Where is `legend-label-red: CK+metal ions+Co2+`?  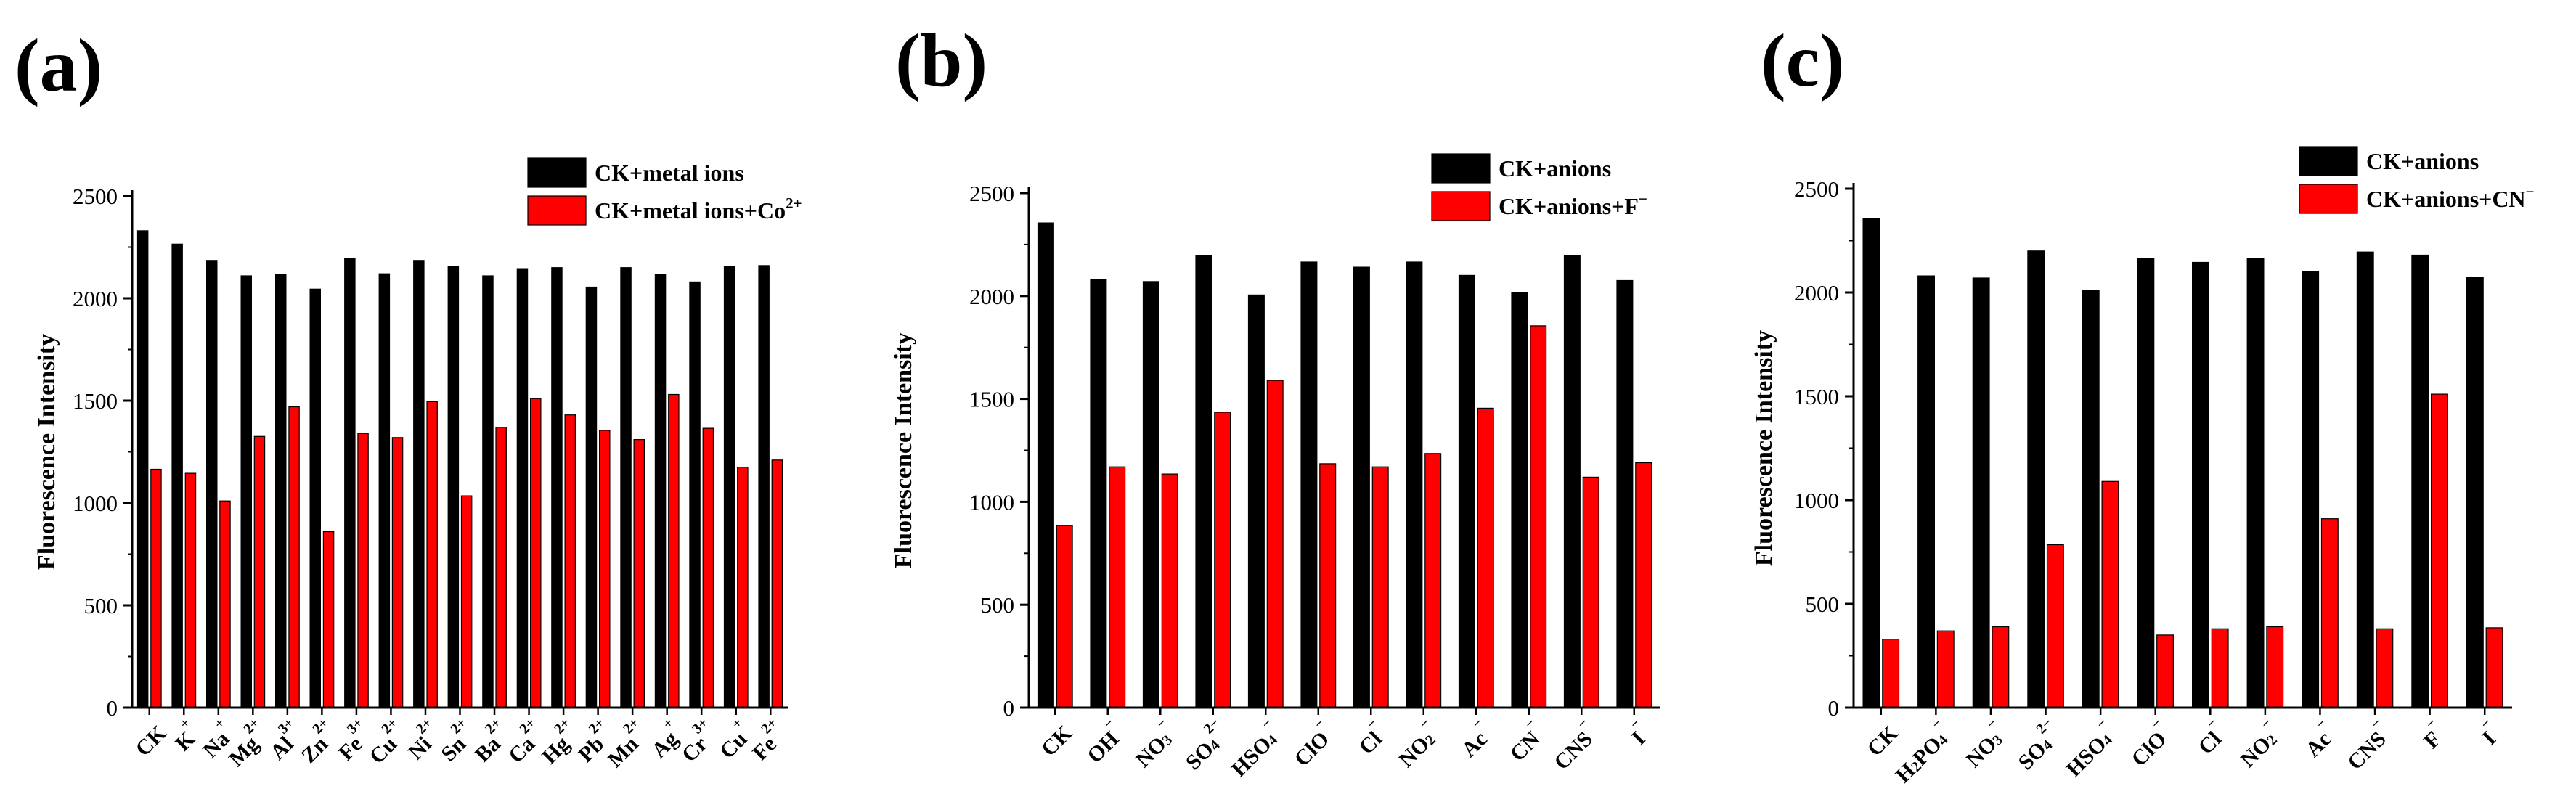
legend-label-red: CK+metal ions+Co2+ is located at coordinates (698, 209).